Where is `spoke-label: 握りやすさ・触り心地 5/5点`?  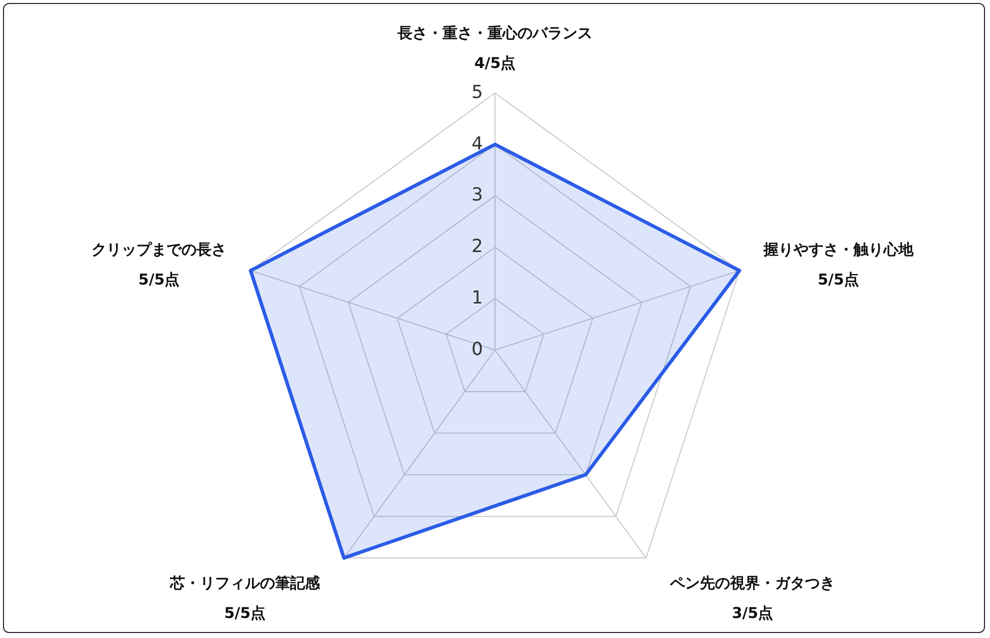
spoke-label: 握りやすさ・触り心地 5/5点 is located at coordinates (838, 264).